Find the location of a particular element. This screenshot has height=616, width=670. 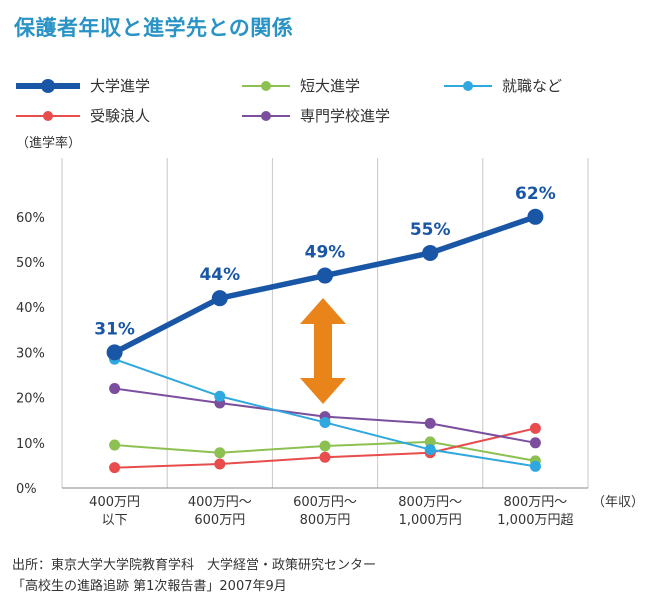

x-tick-label: 400万円 is located at coordinates (114, 502).